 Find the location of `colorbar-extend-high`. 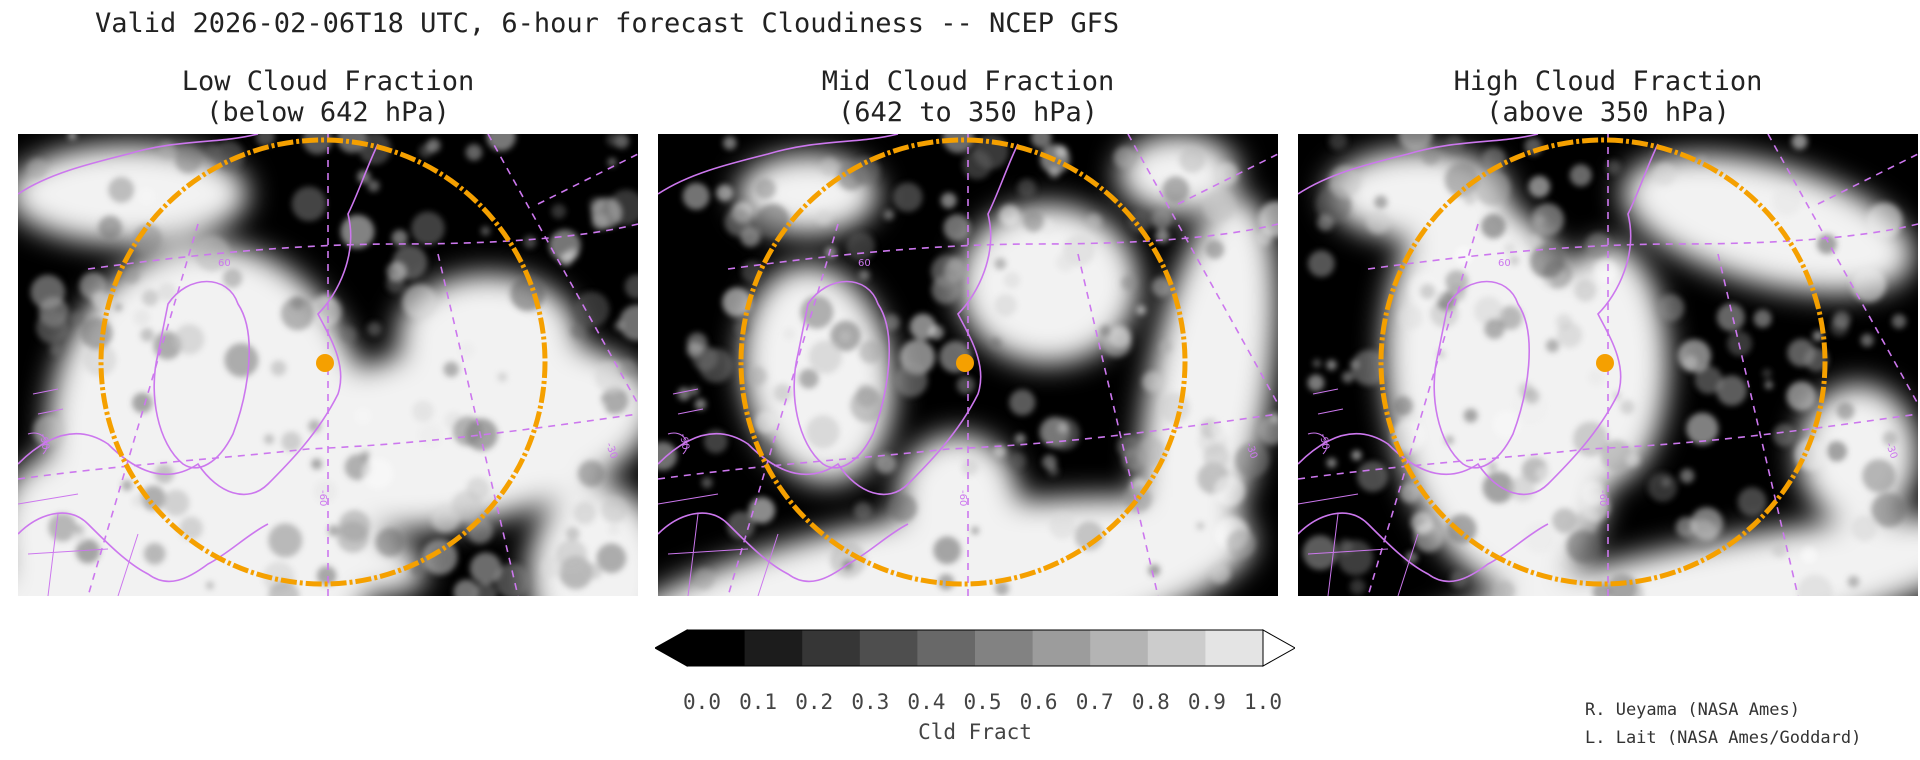

colorbar-extend-high is located at coordinates (1278, 648).